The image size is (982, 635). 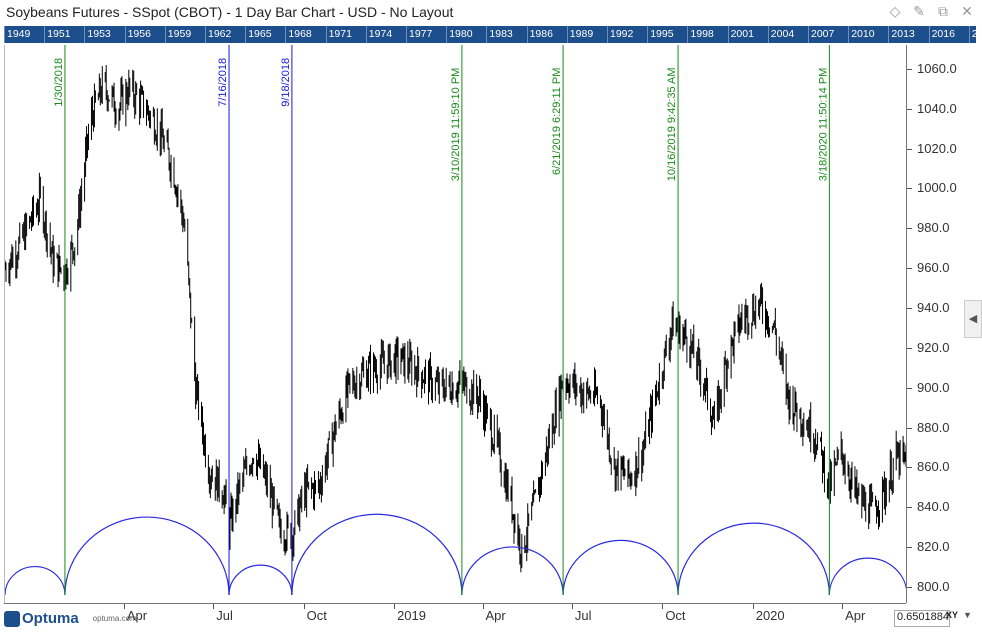 I want to click on timeline-year: 1995, so click(x=662, y=34).